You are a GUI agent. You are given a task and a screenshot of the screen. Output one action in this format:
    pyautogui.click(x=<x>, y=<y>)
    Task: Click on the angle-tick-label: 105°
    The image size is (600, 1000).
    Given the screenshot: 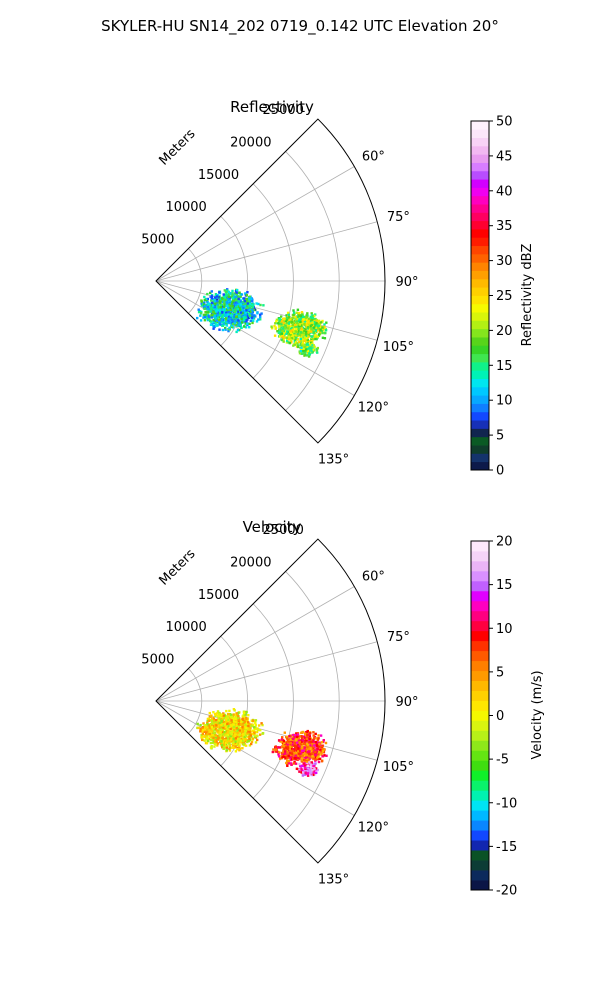 What is the action you would take?
    pyautogui.click(x=398, y=767)
    